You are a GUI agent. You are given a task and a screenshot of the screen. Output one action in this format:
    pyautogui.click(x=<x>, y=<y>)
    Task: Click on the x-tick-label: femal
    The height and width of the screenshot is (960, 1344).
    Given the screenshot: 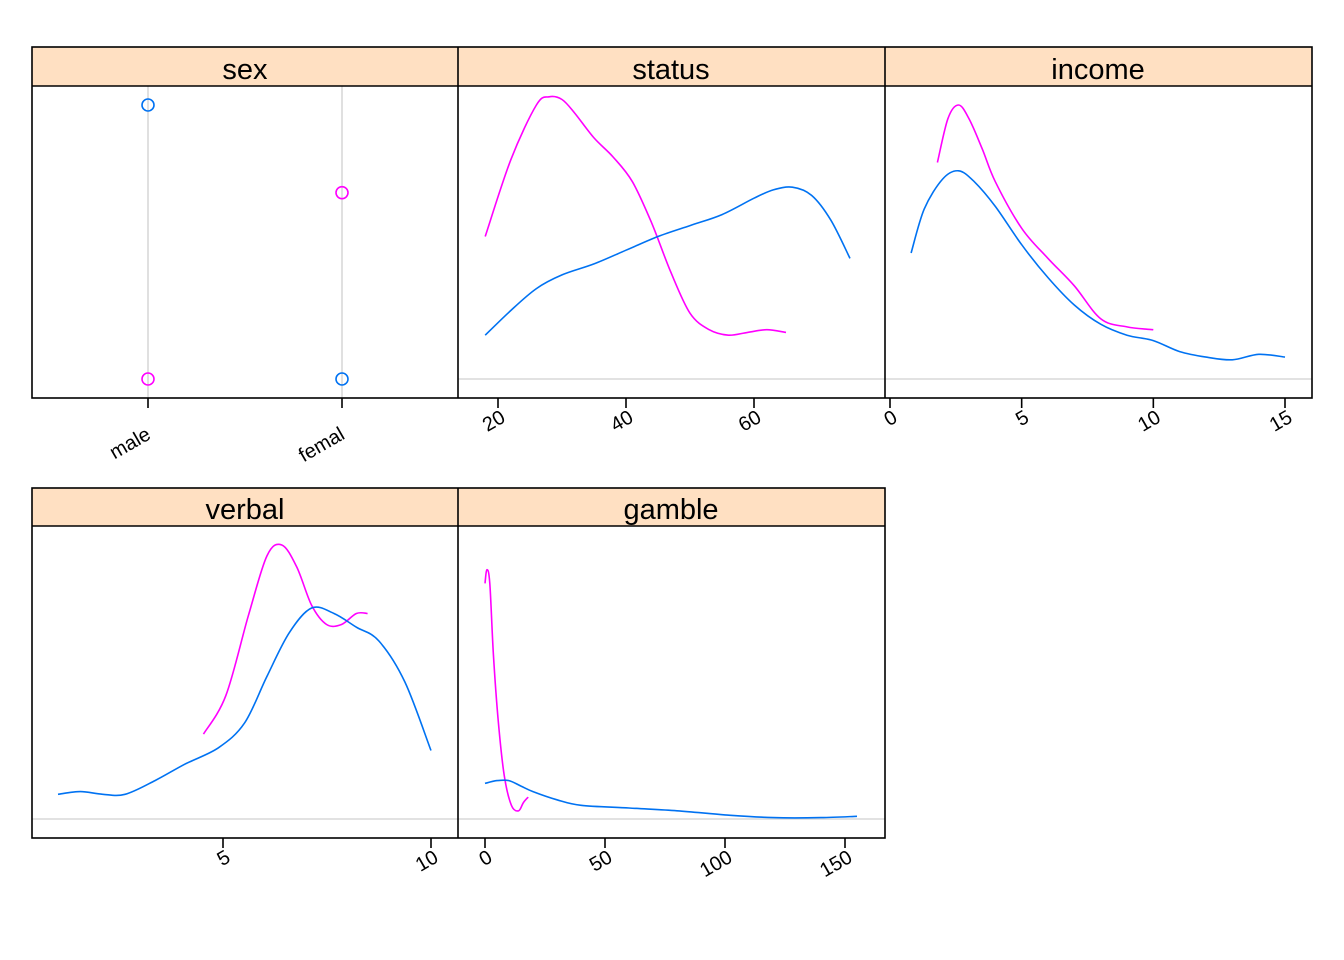 What is the action you would take?
    pyautogui.click(x=321, y=445)
    